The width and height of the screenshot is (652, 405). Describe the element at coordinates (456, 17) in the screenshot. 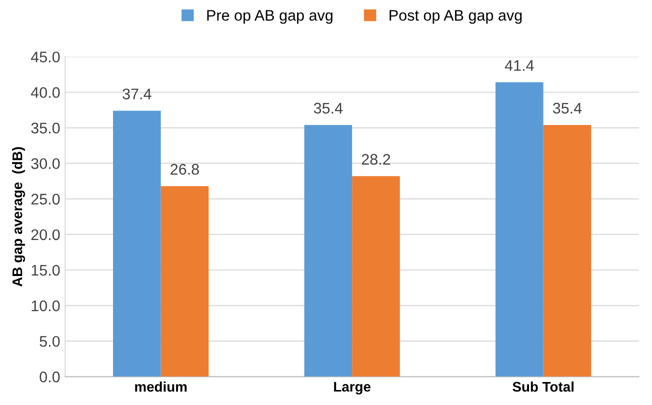

I see `legend-label: Post op AB gap avg` at that location.